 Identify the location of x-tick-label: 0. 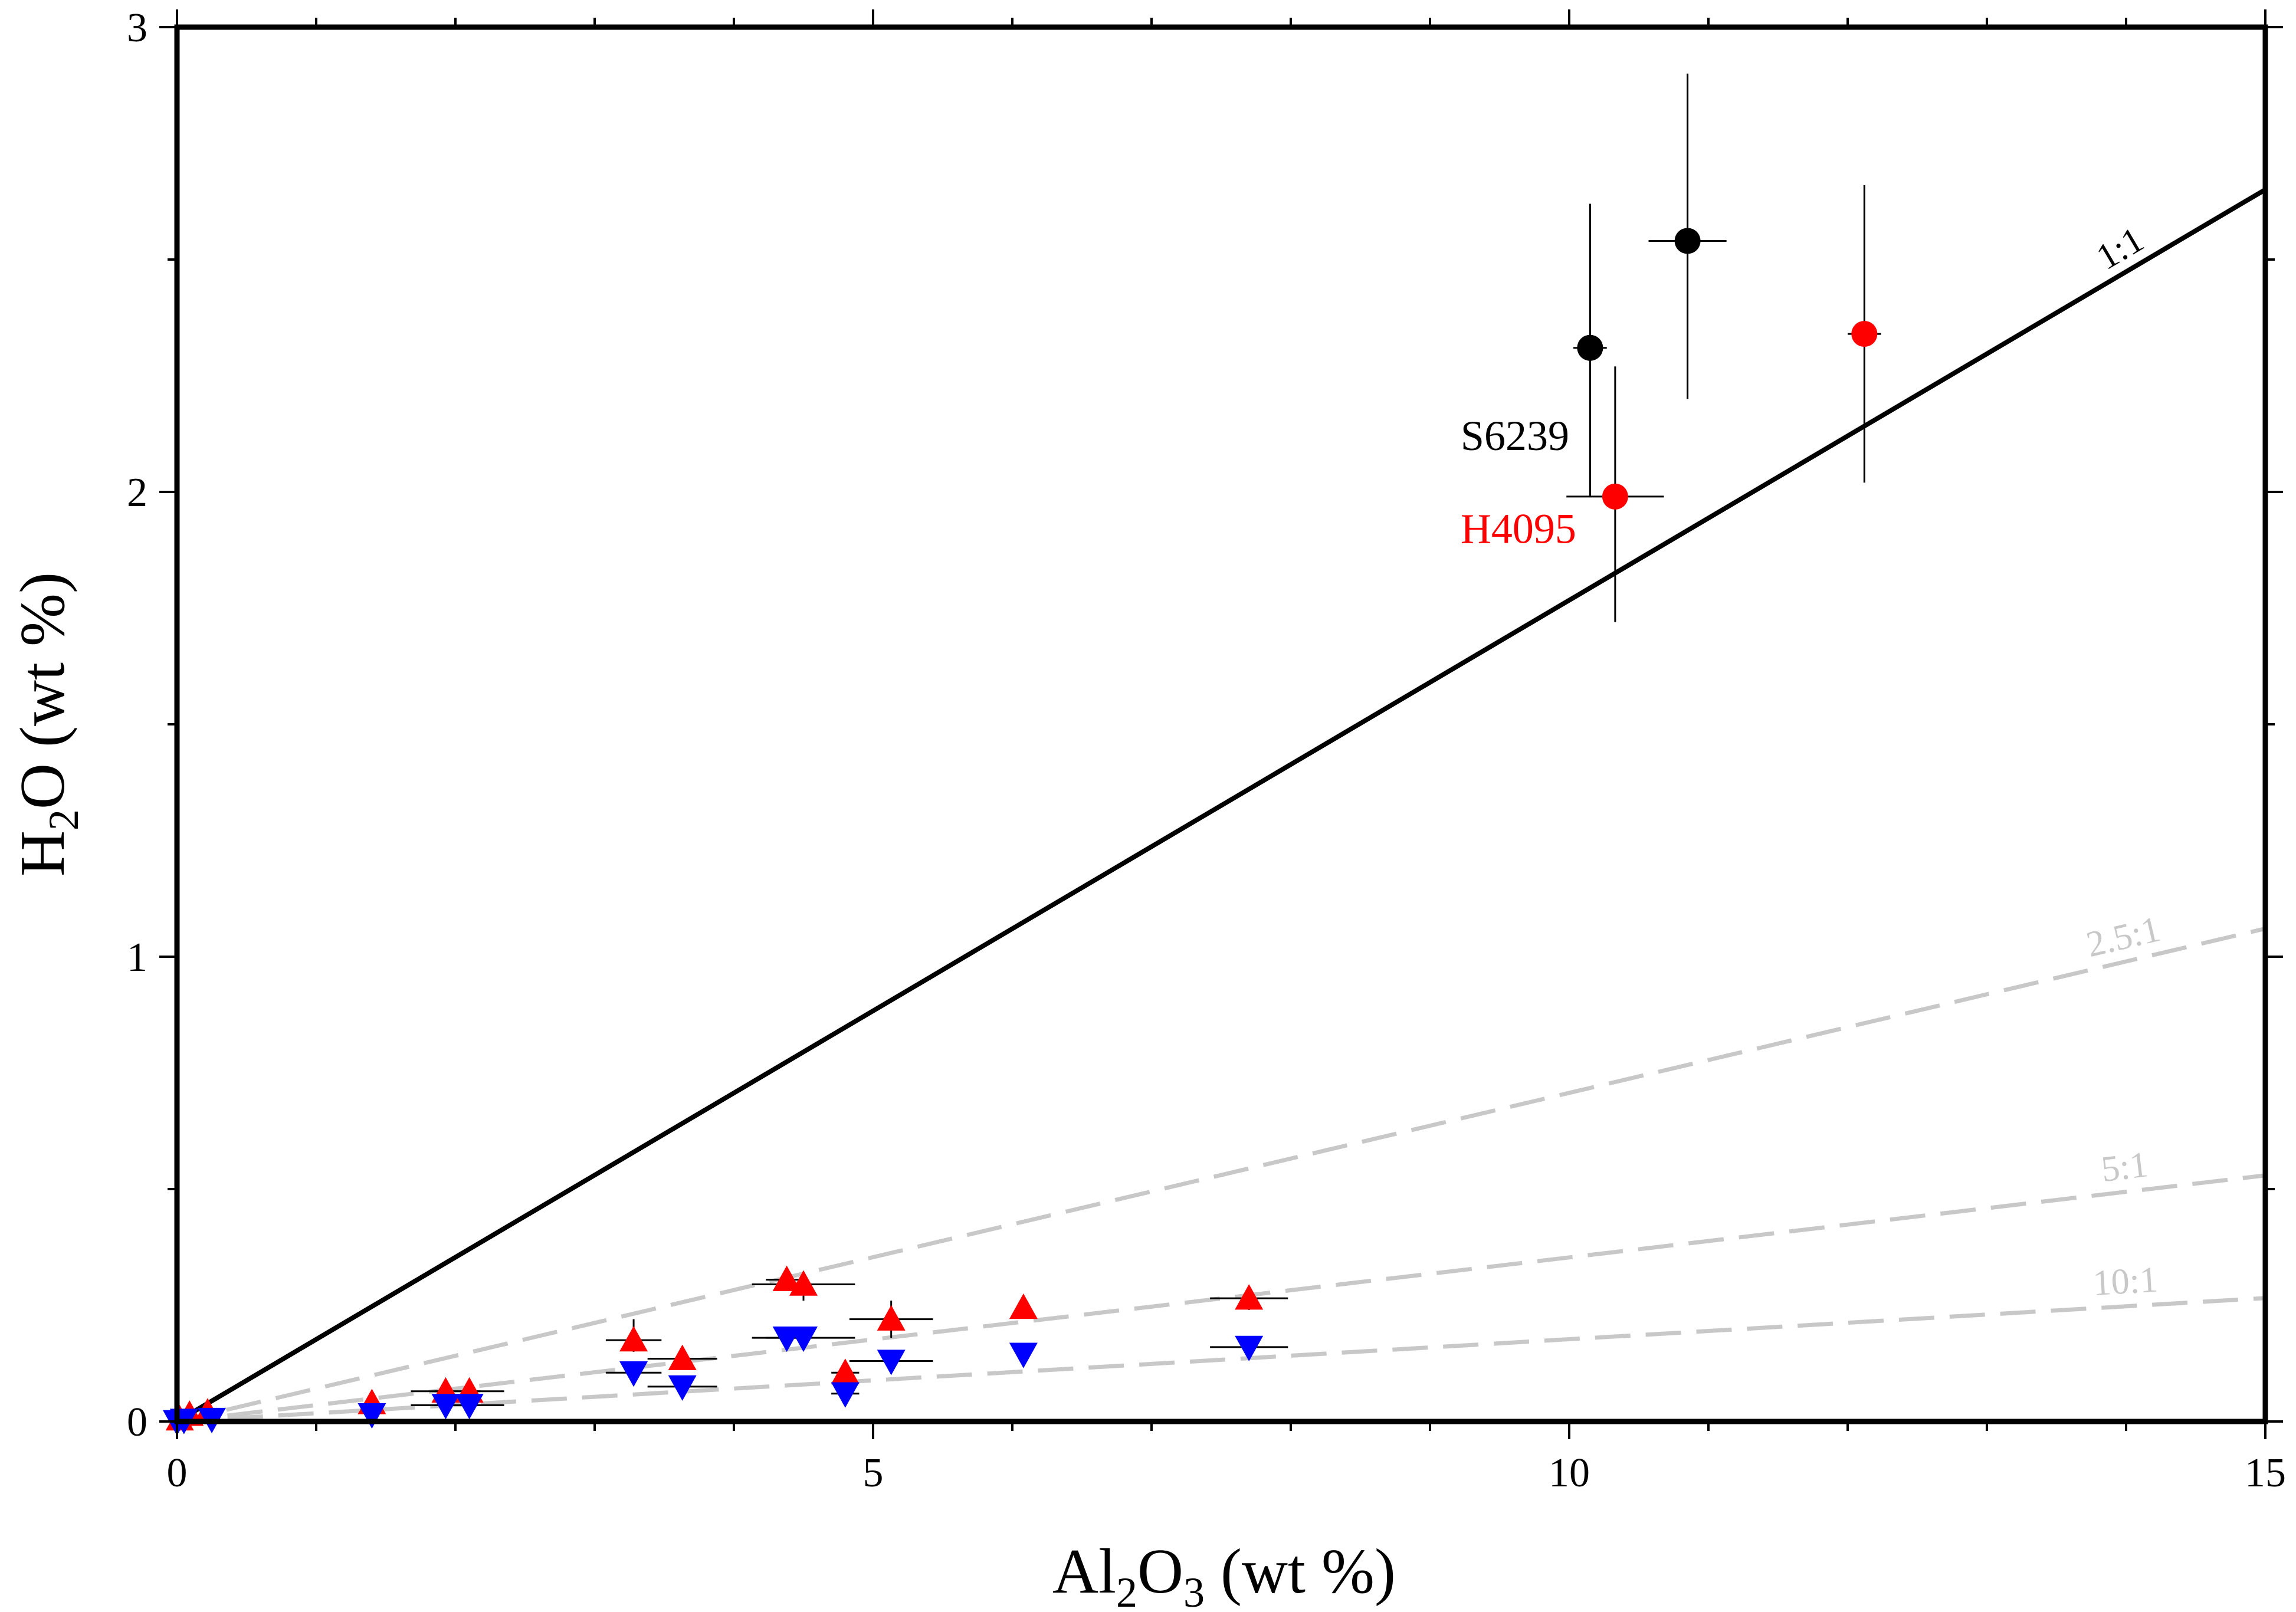
(177, 1473).